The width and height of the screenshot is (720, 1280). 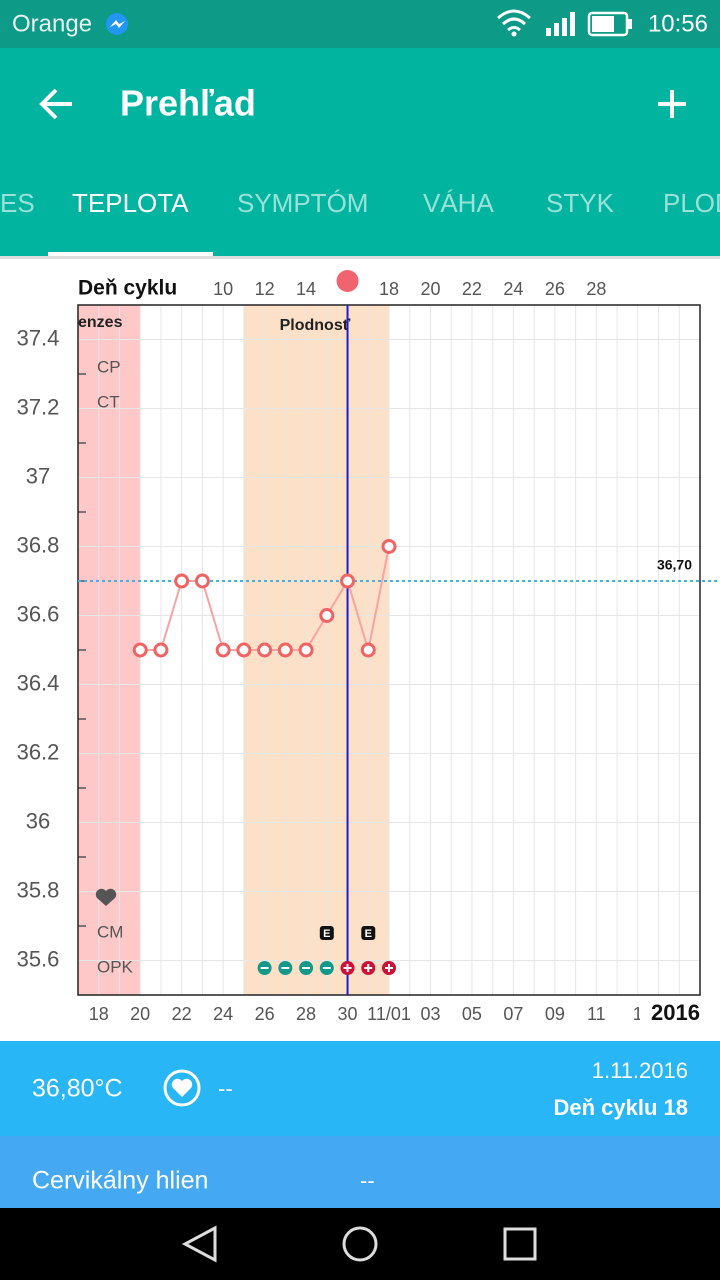 I want to click on x-tick-label: 20, so click(x=140, y=1014).